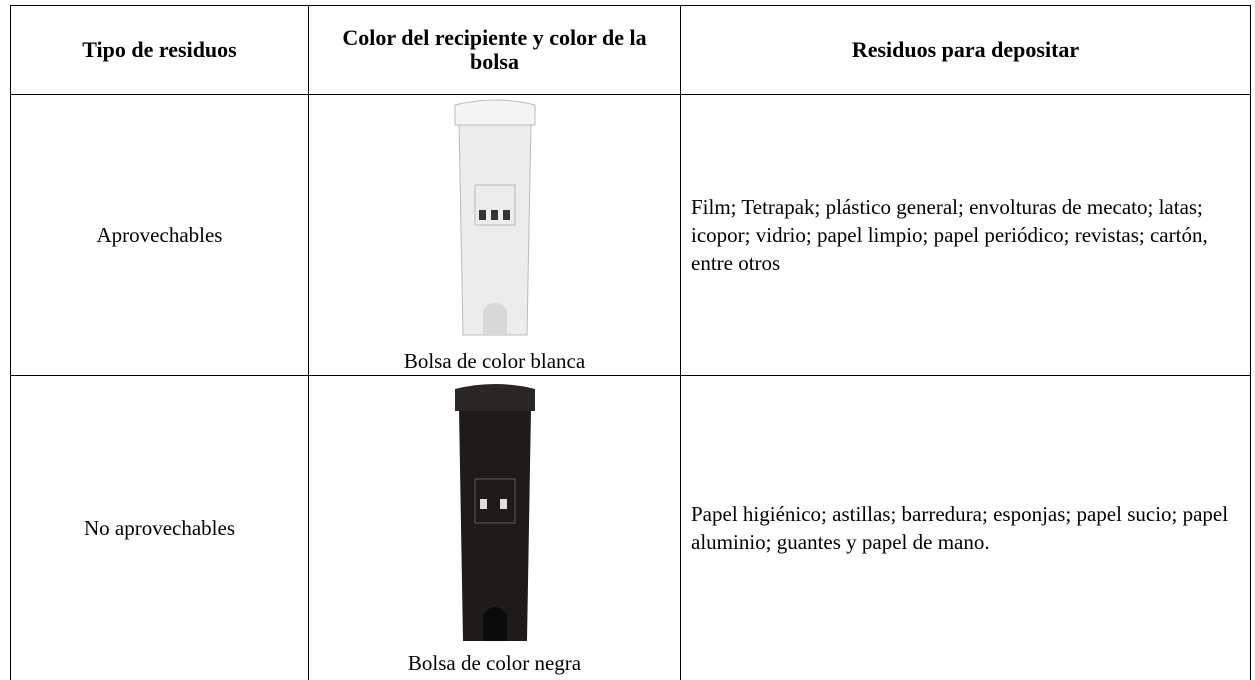 Image resolution: width=1255 pixels, height=680 pixels. What do you see at coordinates (159, 50) in the screenshot?
I see `header-cell: Tipo de residuos` at bounding box center [159, 50].